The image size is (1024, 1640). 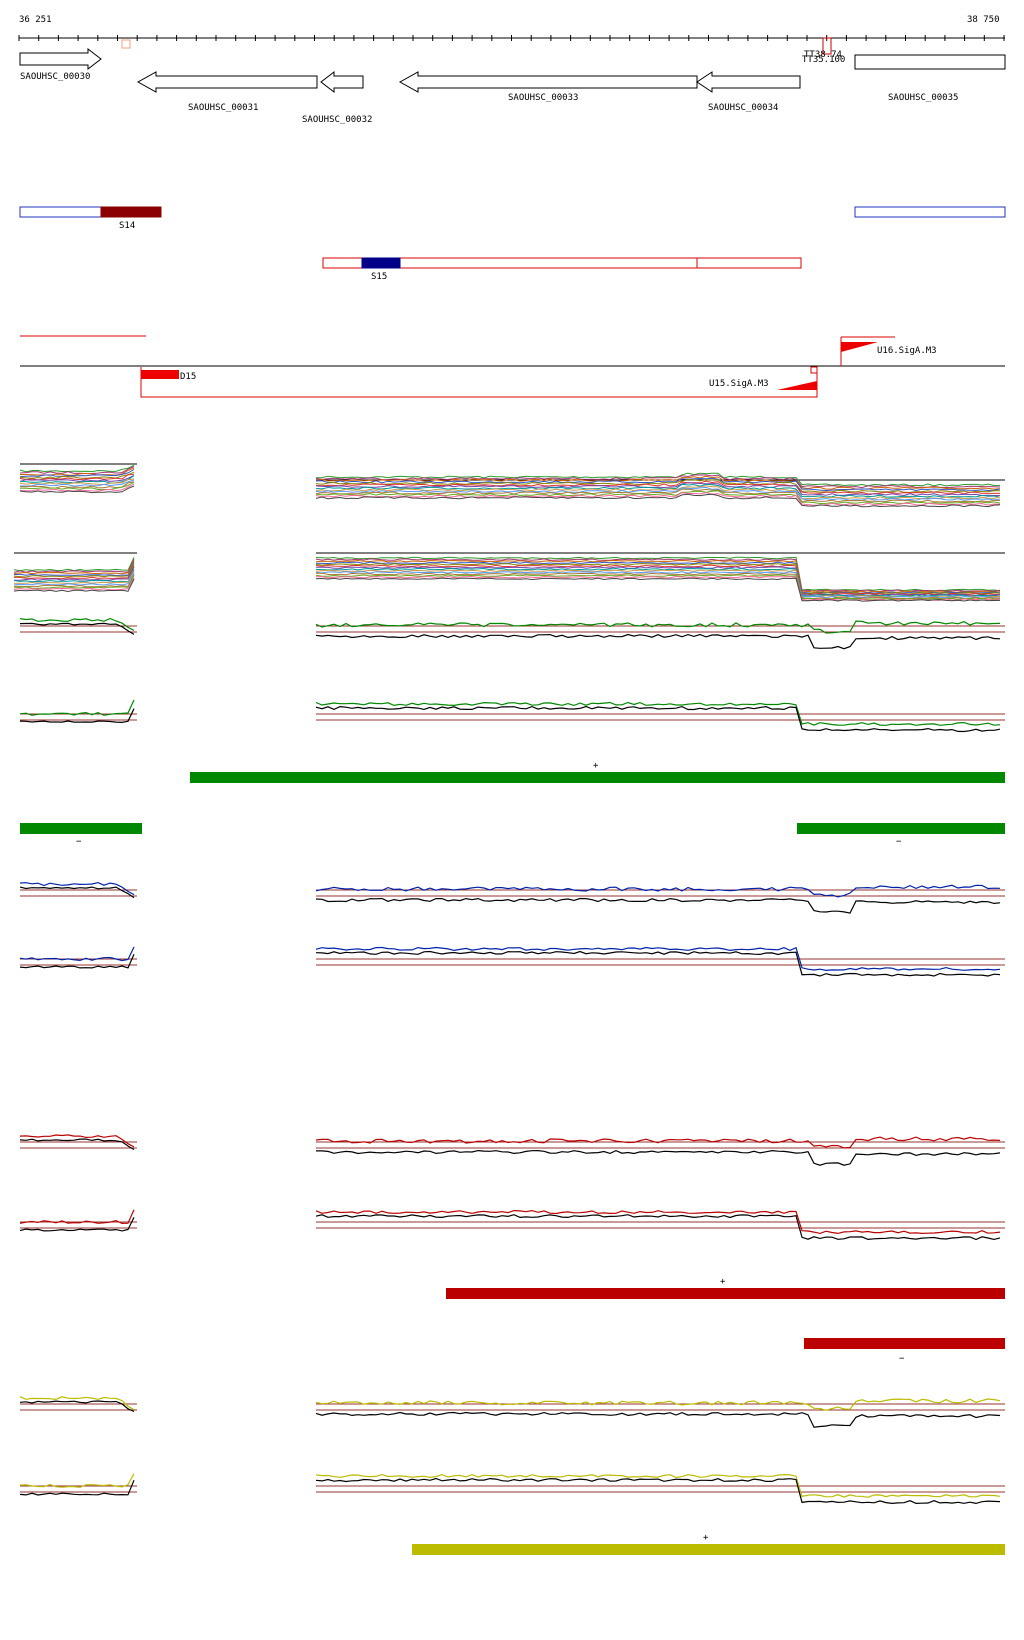 What do you see at coordinates (127, 226) in the screenshot?
I see `segment-s14-label: S14` at bounding box center [127, 226].